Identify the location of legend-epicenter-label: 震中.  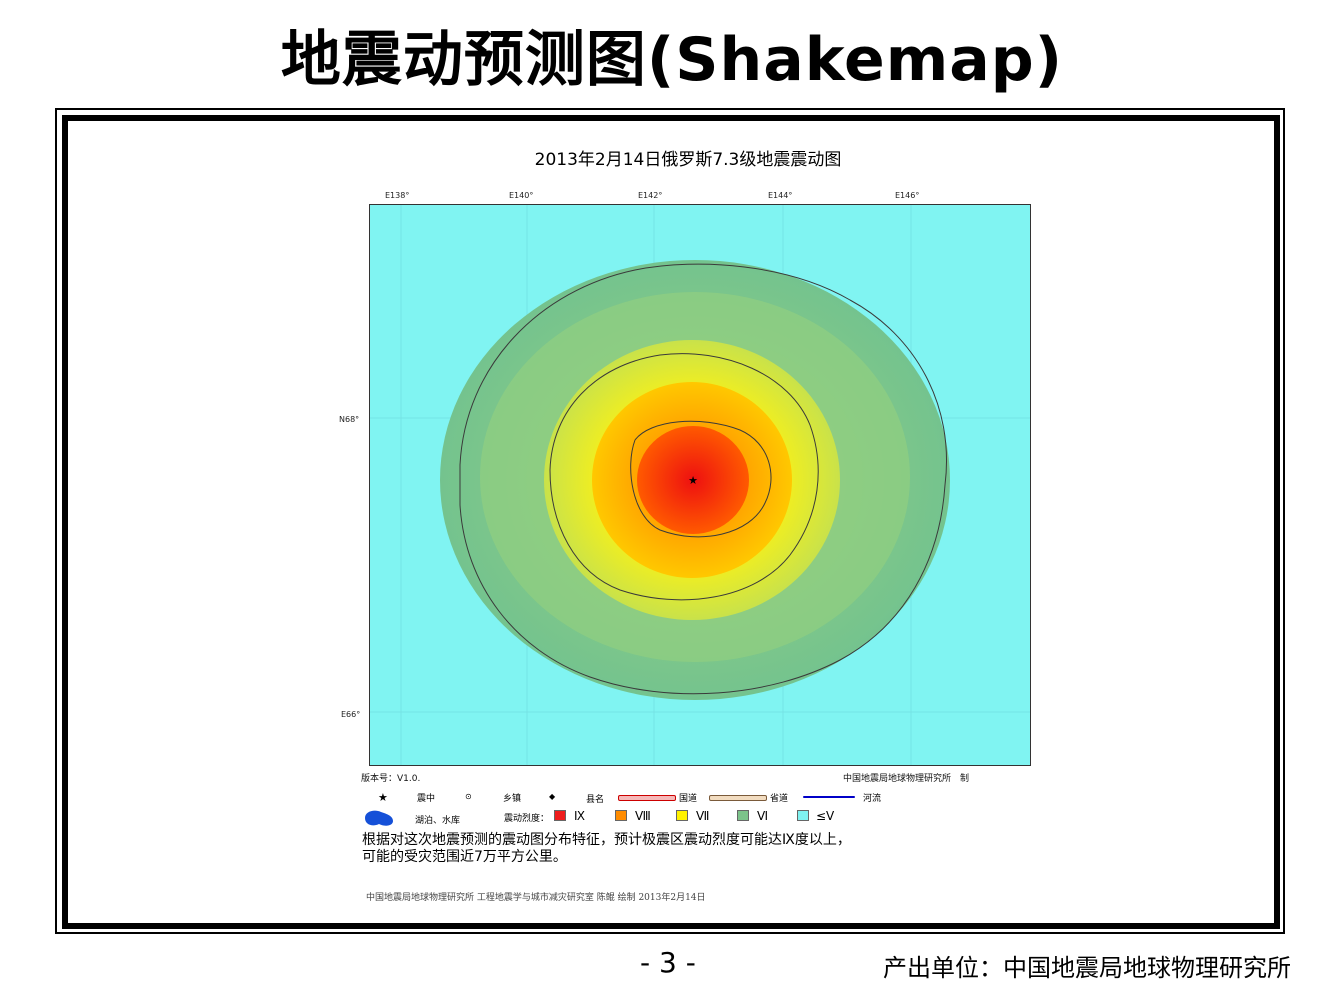
(426, 799).